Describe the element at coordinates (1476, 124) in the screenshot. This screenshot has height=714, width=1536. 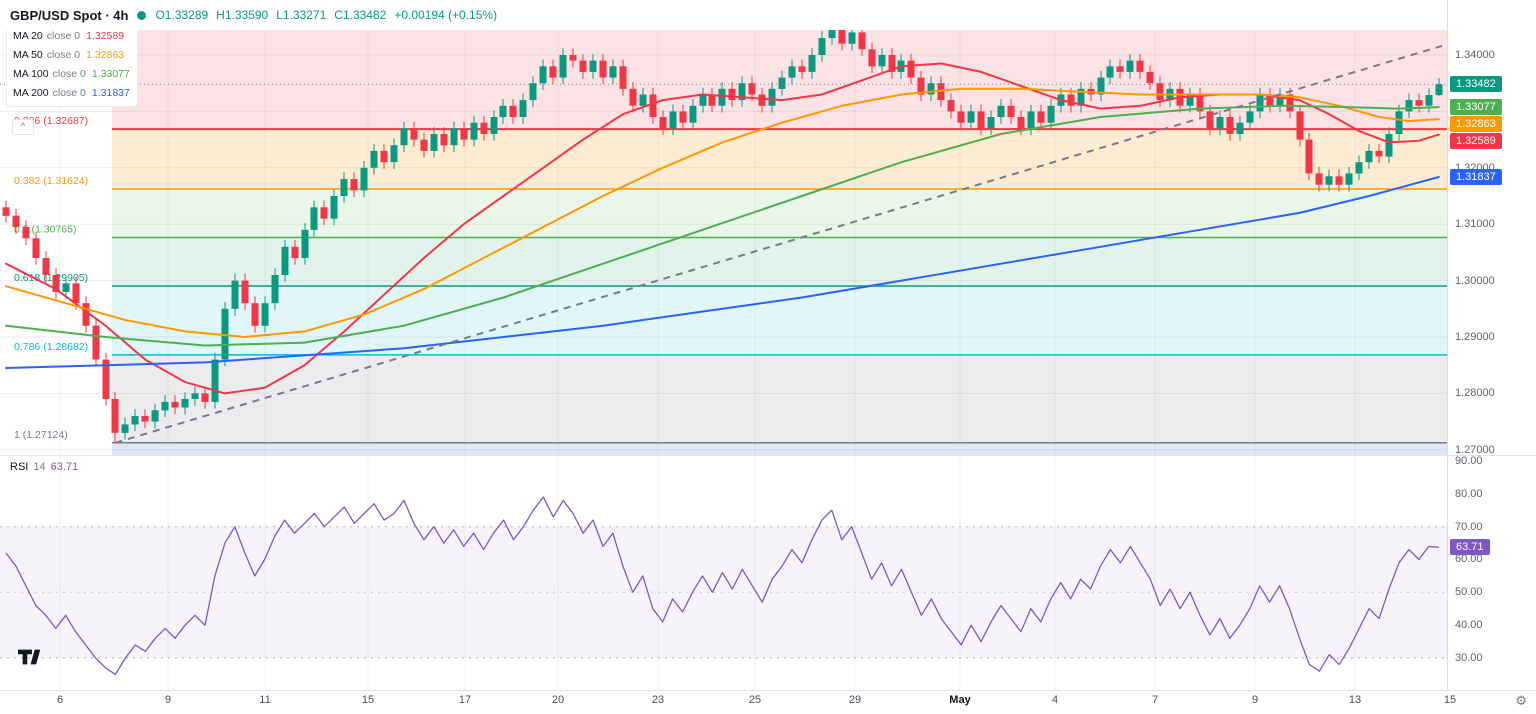
I see `price-badge: 1.32863` at that location.